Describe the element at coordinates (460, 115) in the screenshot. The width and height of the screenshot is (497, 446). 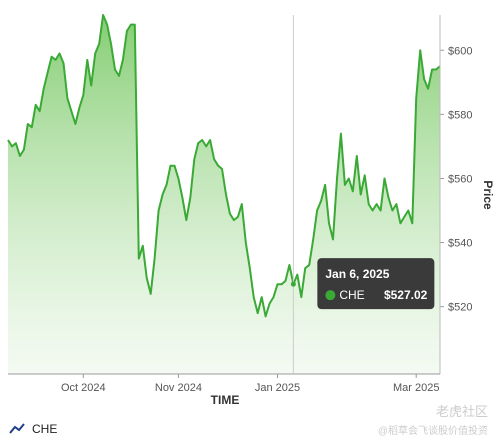
I see `y-tick-label: $580` at that location.